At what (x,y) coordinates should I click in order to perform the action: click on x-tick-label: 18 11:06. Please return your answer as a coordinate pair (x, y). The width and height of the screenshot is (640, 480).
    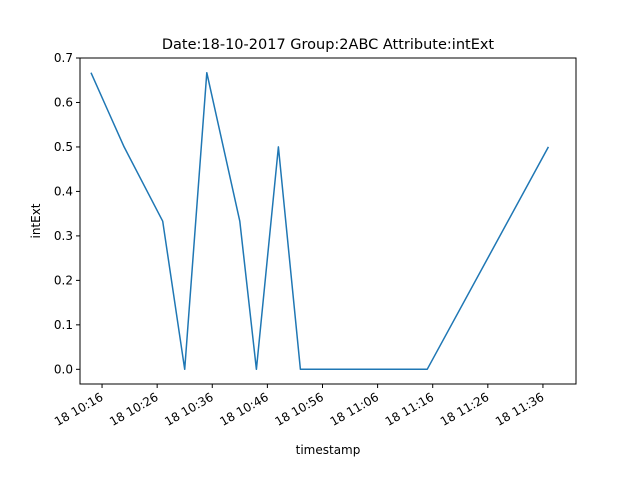
    Looking at the image, I should click on (354, 409).